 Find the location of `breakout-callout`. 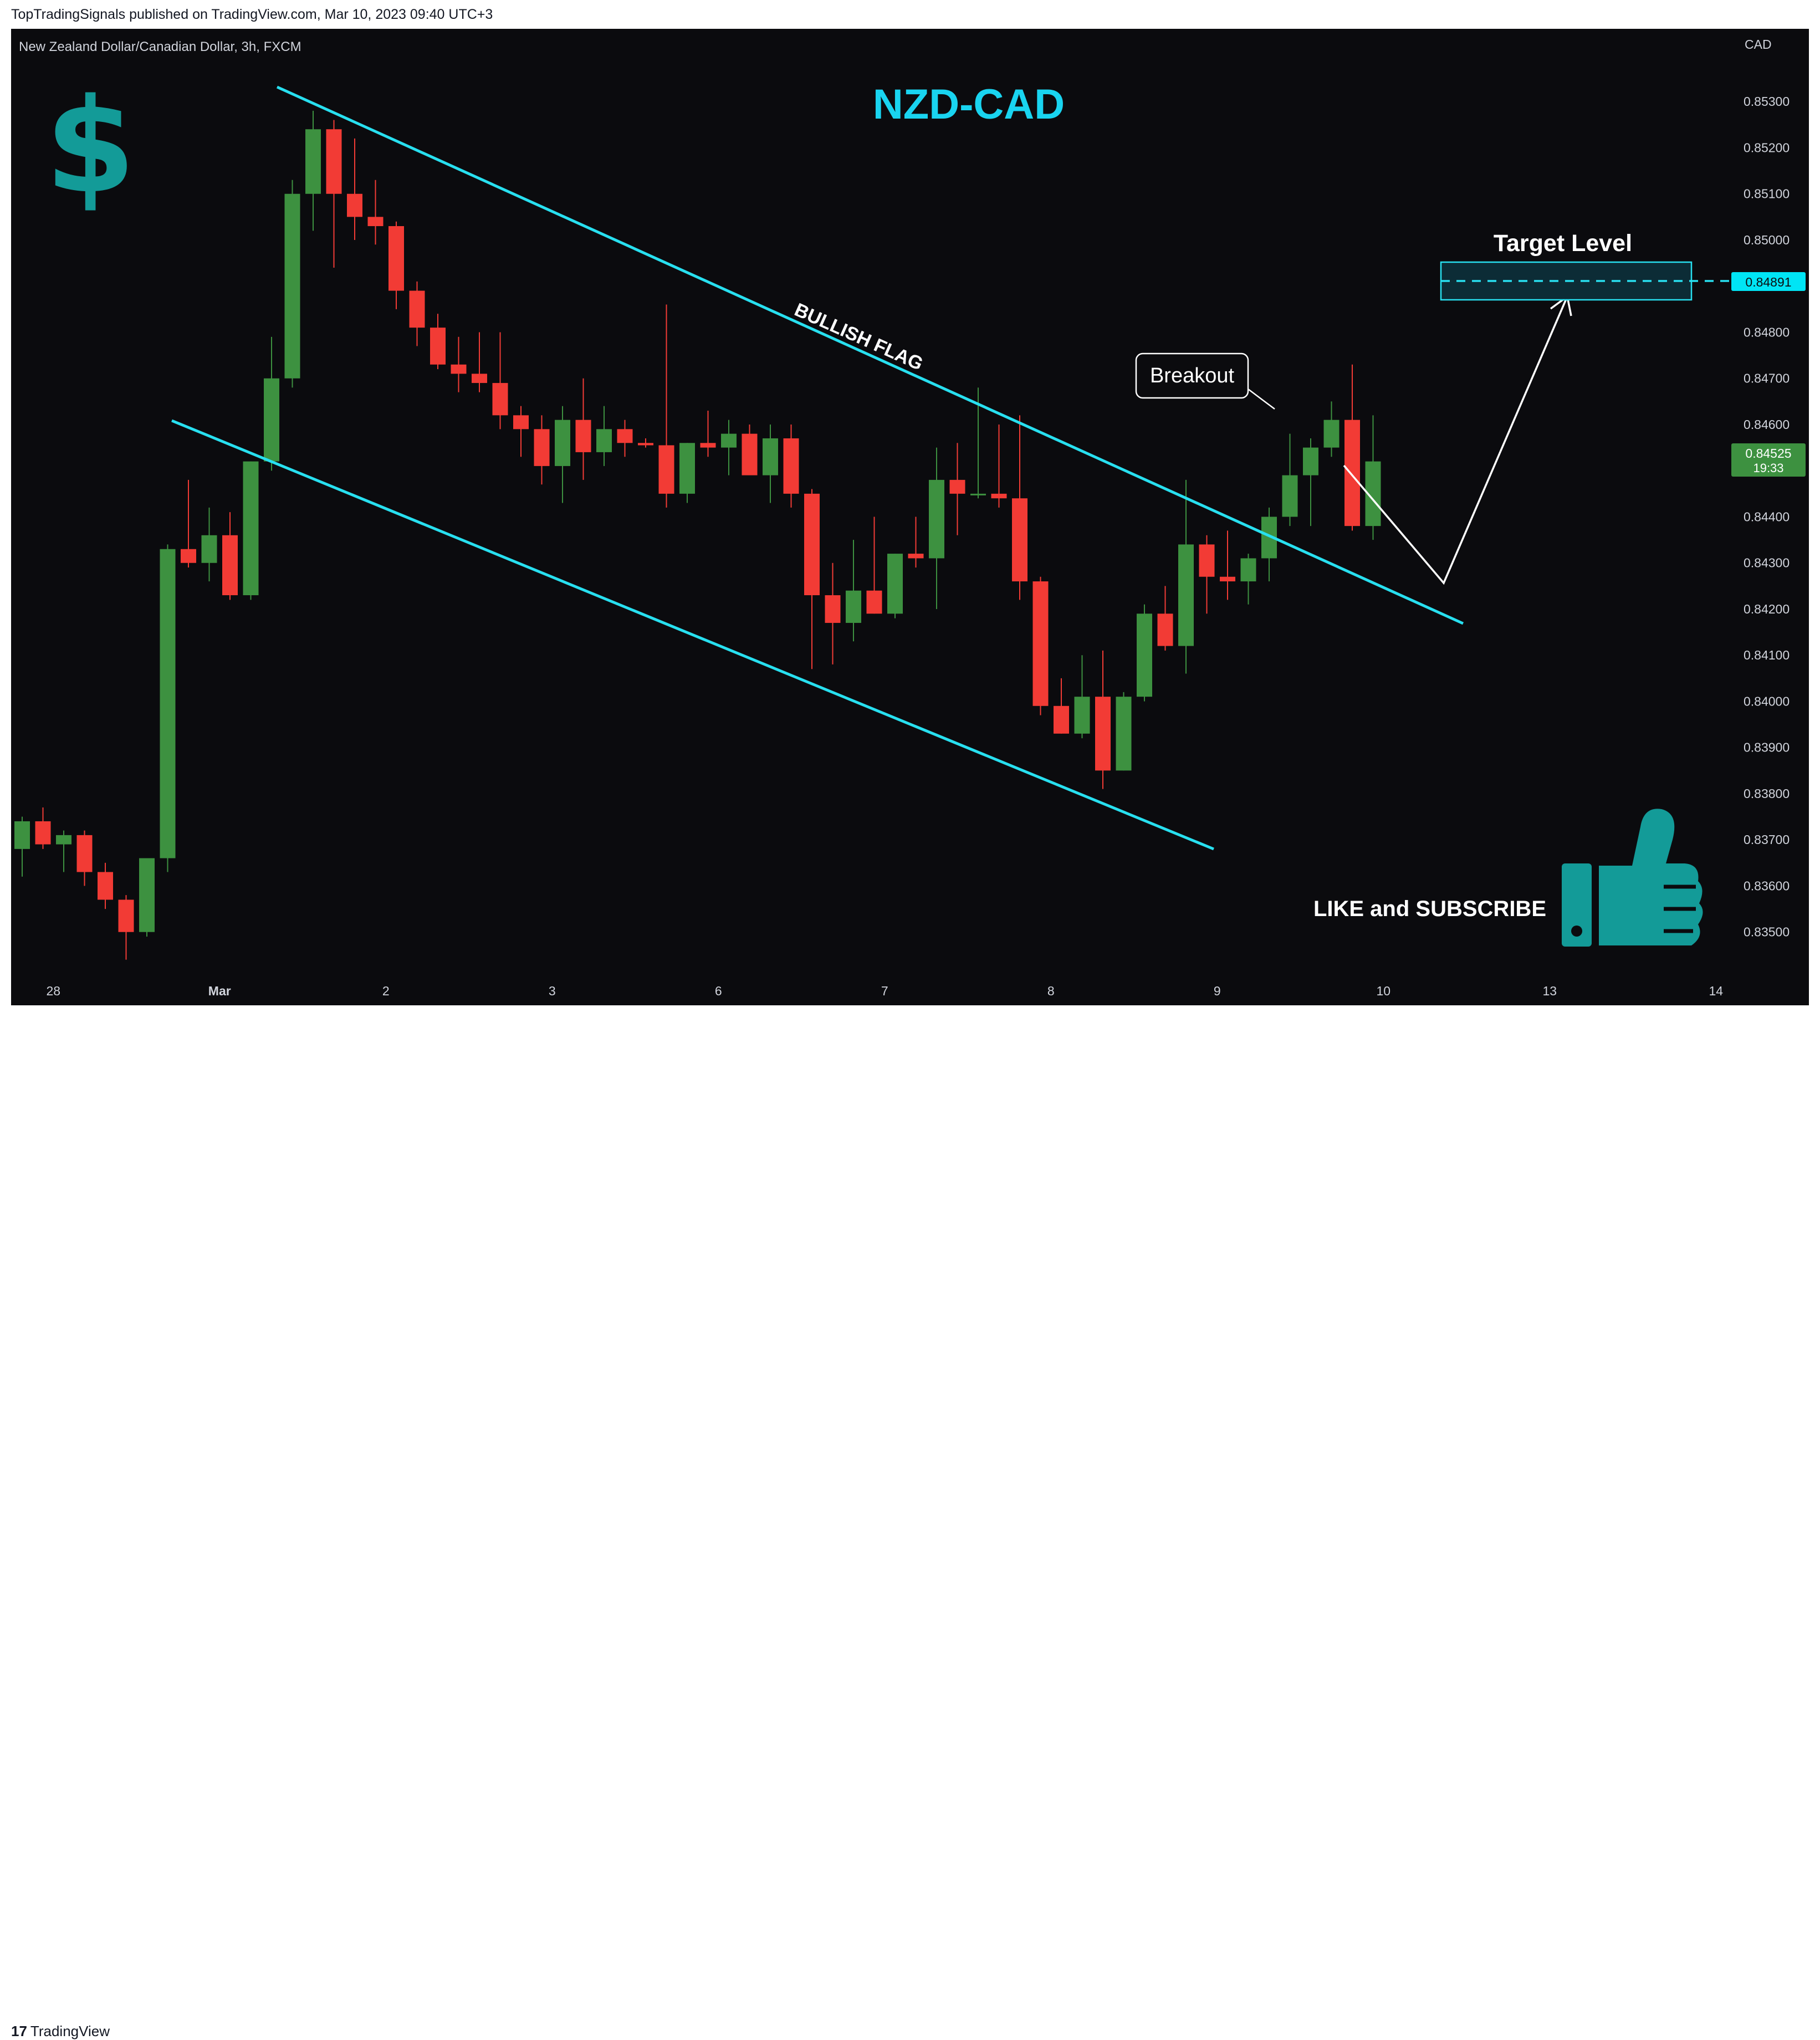

breakout-callout is located at coordinates (1192, 375).